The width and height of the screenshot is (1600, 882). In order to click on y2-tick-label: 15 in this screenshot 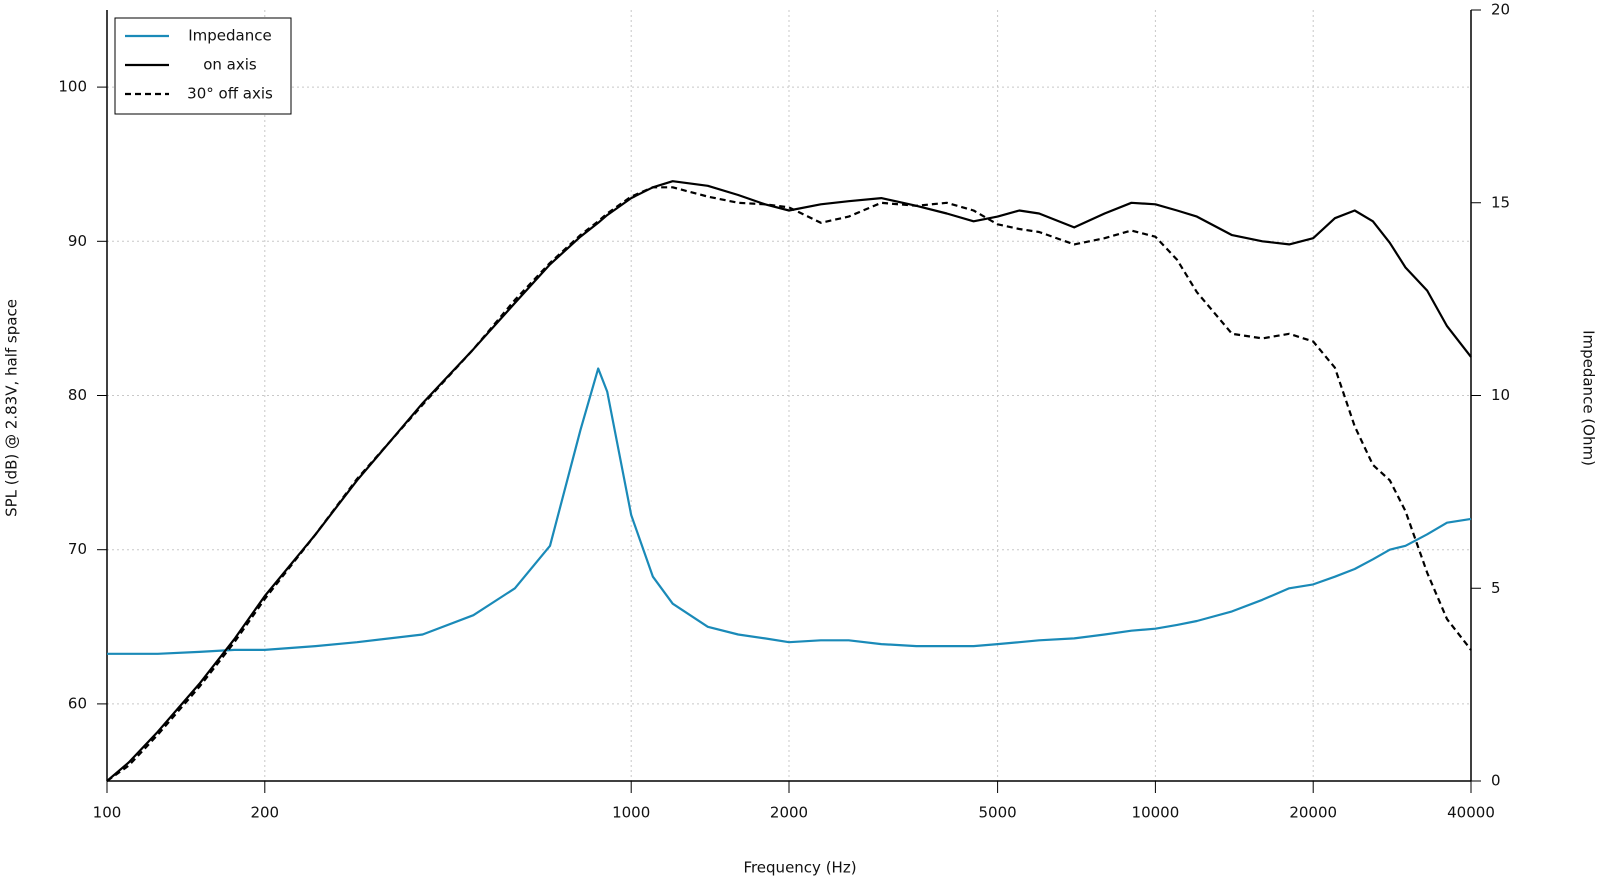, I will do `click(1500, 202)`.